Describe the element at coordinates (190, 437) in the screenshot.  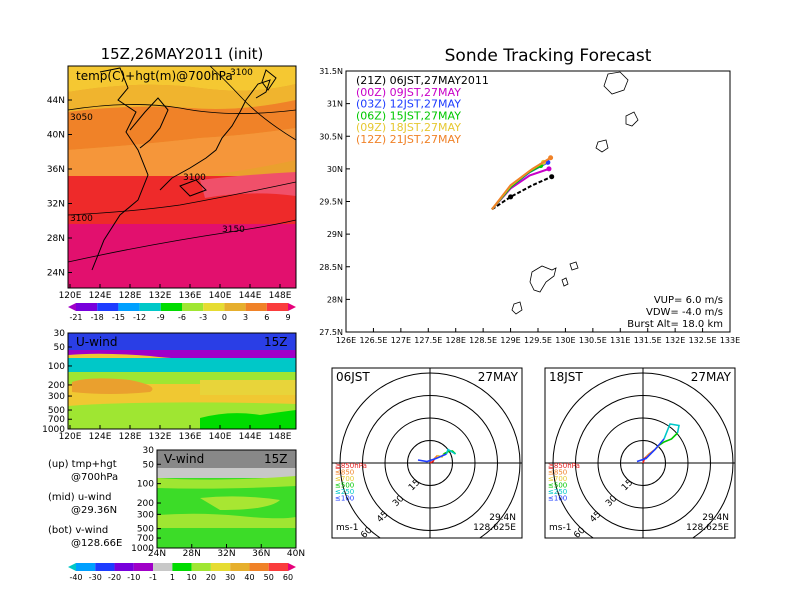
I see `lon-tick-label: 136E` at that location.